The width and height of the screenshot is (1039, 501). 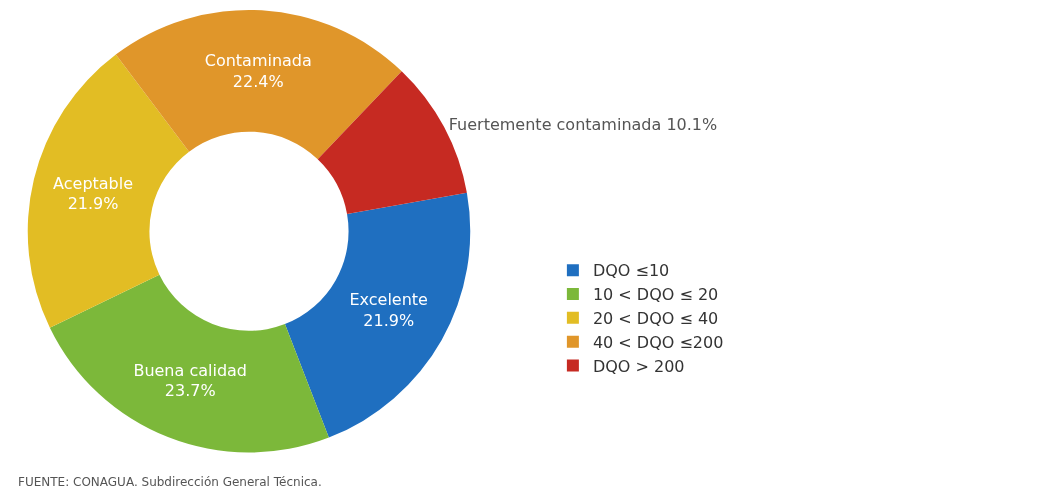 What do you see at coordinates (631, 271) in the screenshot?
I see `legend-label: DQO ≤10` at bounding box center [631, 271].